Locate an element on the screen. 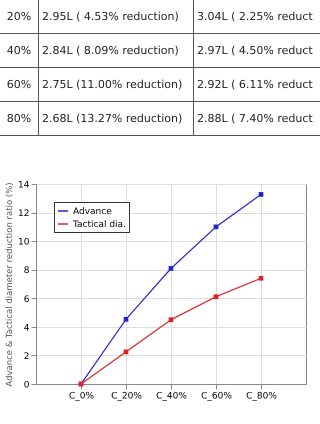  y-tick-label: 6 is located at coordinates (27, 299).